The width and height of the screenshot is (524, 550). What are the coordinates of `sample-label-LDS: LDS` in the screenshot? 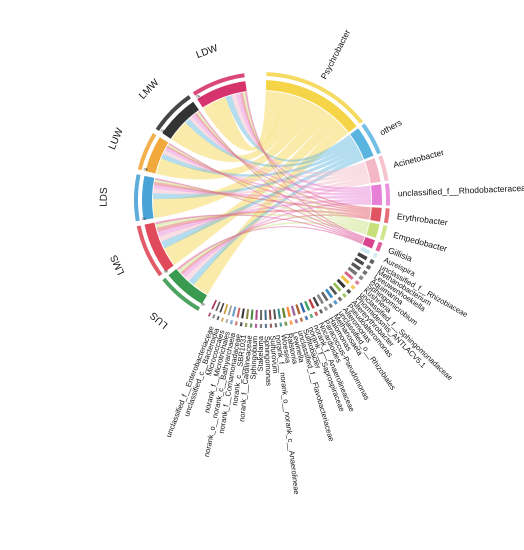 It's located at (103, 197).